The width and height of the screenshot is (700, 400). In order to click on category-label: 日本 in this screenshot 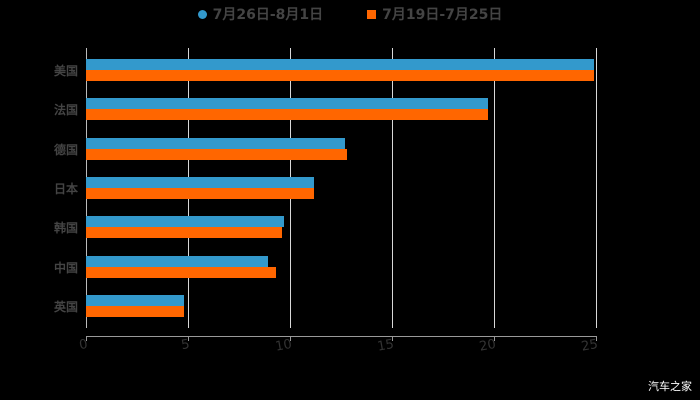, I will do `click(65, 188)`.